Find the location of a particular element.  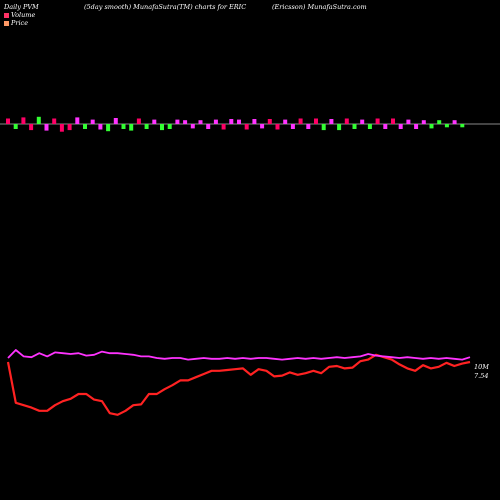

volume-line is located at coordinates (239, 355).